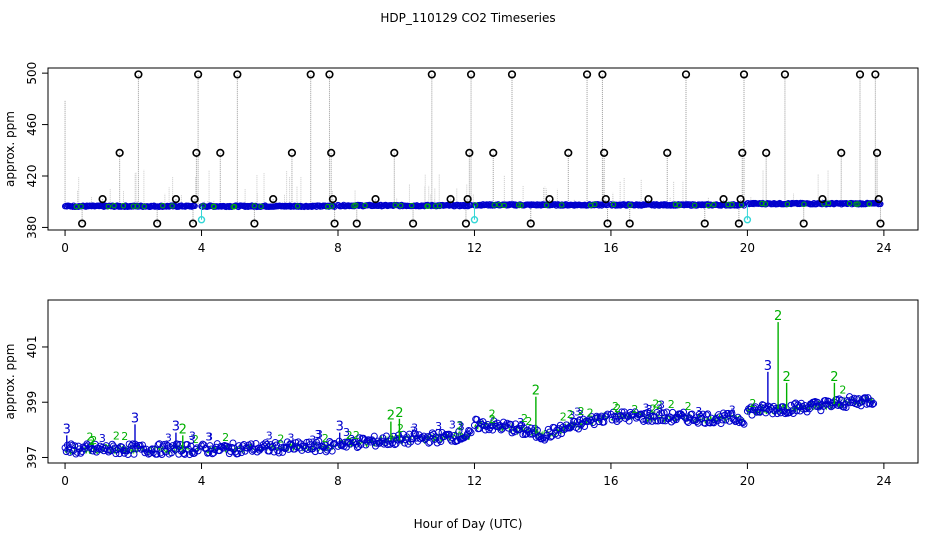 The image size is (936, 540). Describe the element at coordinates (768, 366) in the screenshot. I see `peak-marker: 3` at that location.